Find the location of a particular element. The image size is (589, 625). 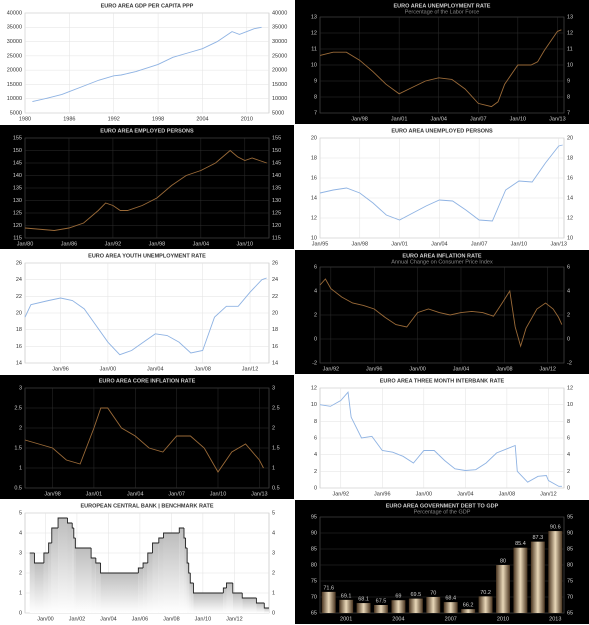

x-tick-label: Jan/08 is located at coordinates (202, 369).